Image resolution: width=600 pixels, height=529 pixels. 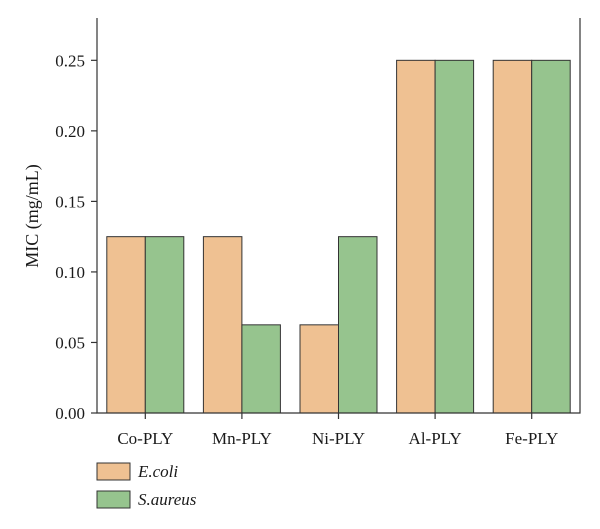 What do you see at coordinates (454, 236) in the screenshot?
I see `bar-al-ply-saureus` at bounding box center [454, 236].